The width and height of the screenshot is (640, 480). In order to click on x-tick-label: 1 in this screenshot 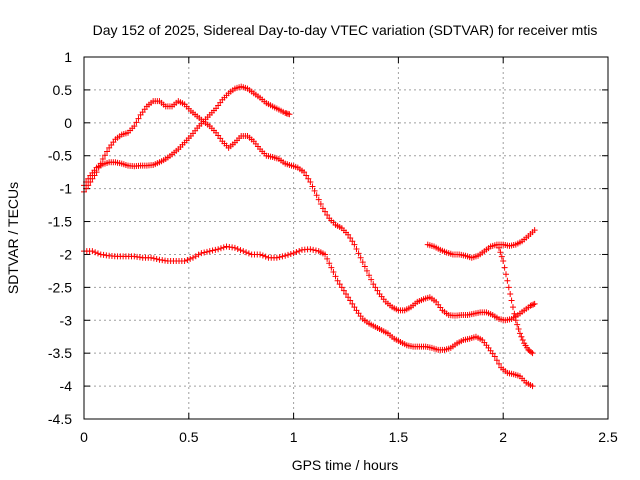, I will do `click(294, 437)`.